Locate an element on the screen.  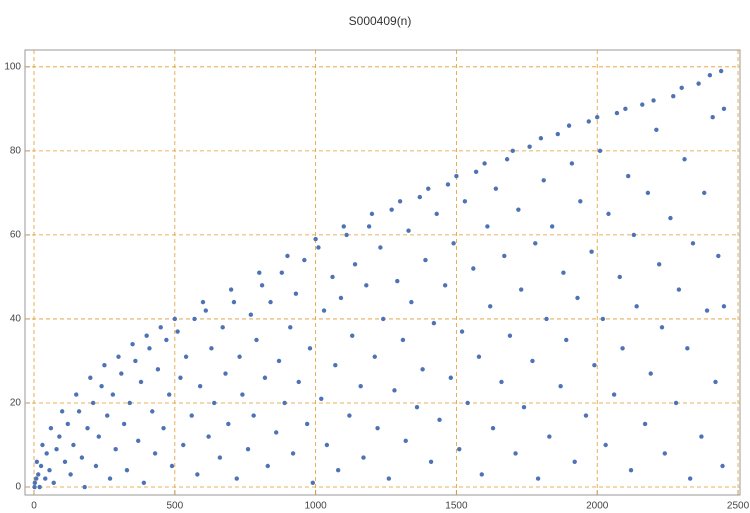
x-tick-label: 1500 is located at coordinates (456, 506).